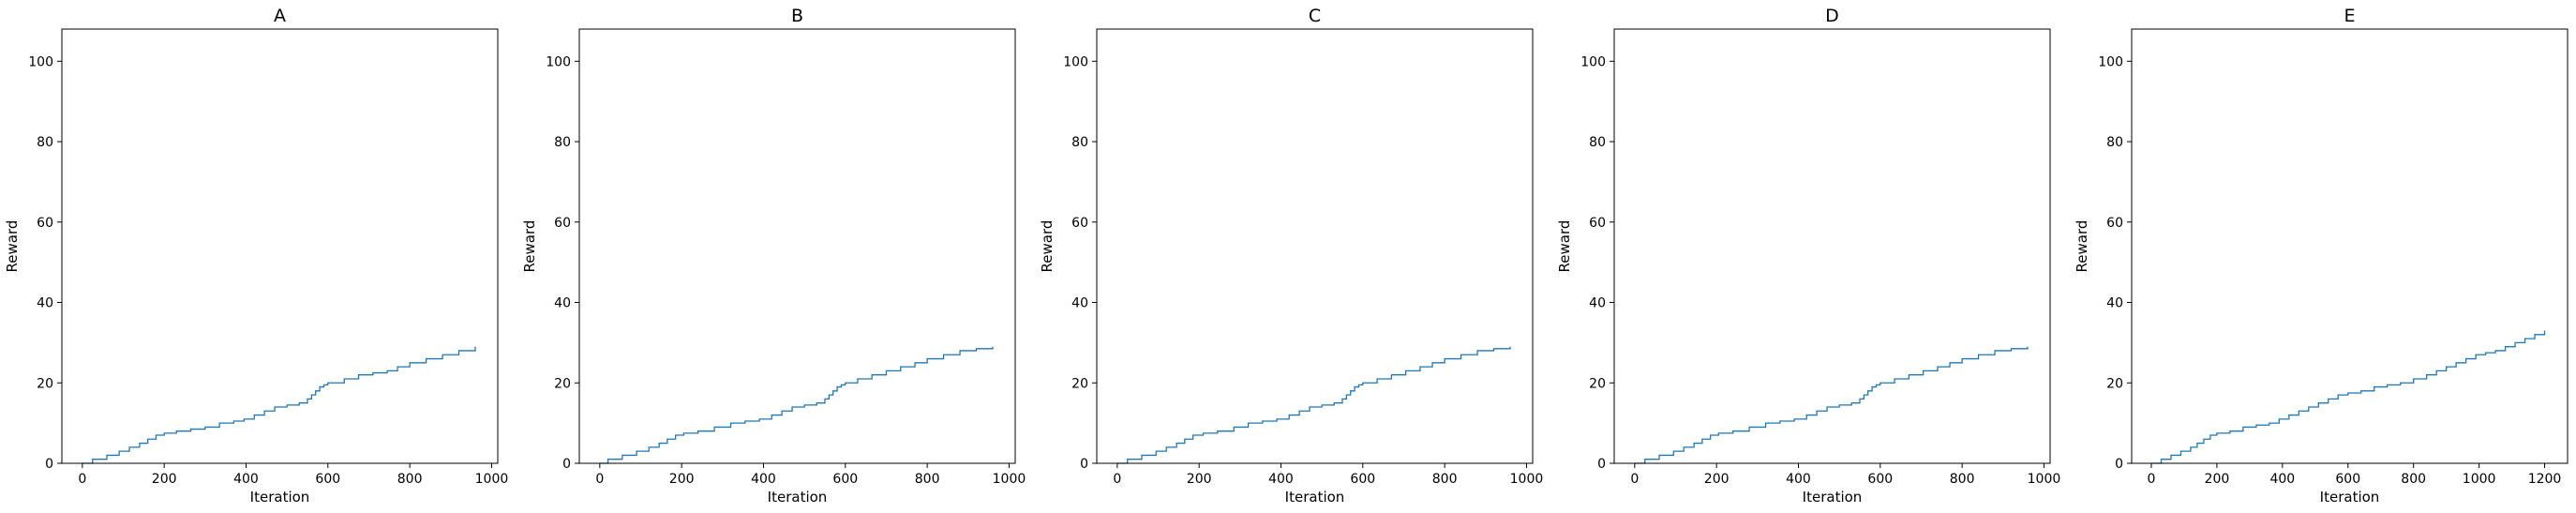 The width and height of the screenshot is (2576, 513). Describe the element at coordinates (1315, 16) in the screenshot. I see `chart-title: C` at that location.